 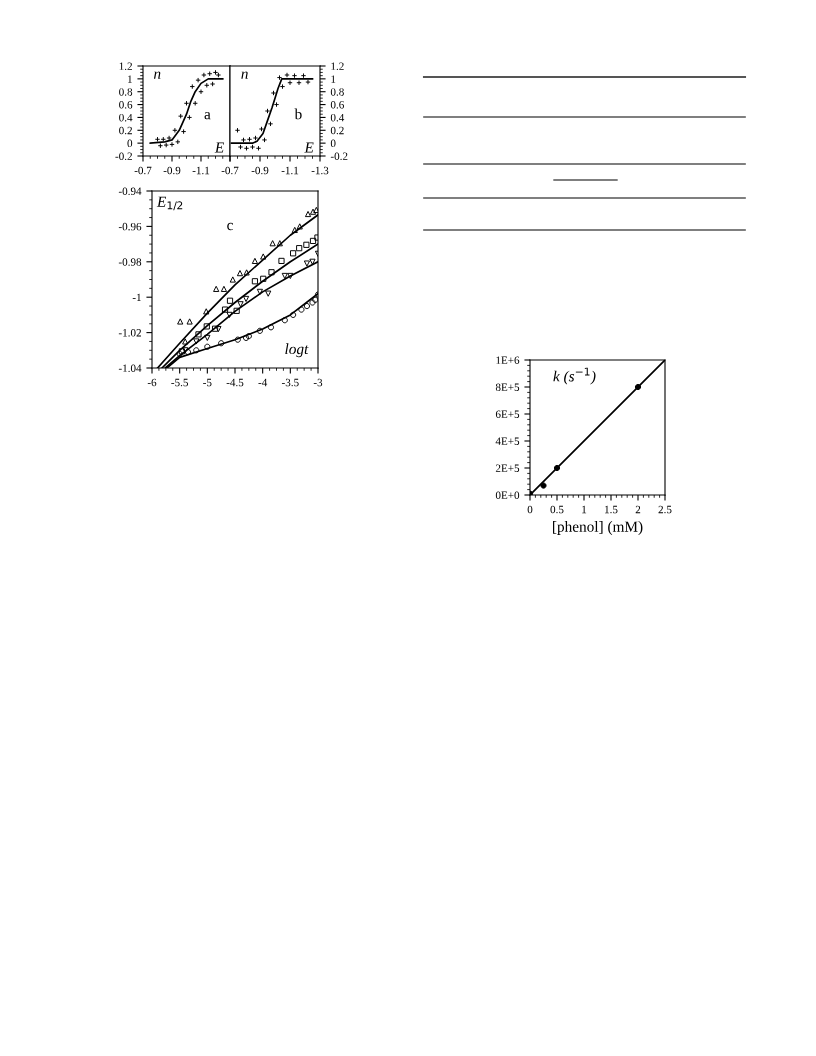 What do you see at coordinates (130, 191) in the screenshot?
I see `y-tick-label: -0.94` at bounding box center [130, 191].